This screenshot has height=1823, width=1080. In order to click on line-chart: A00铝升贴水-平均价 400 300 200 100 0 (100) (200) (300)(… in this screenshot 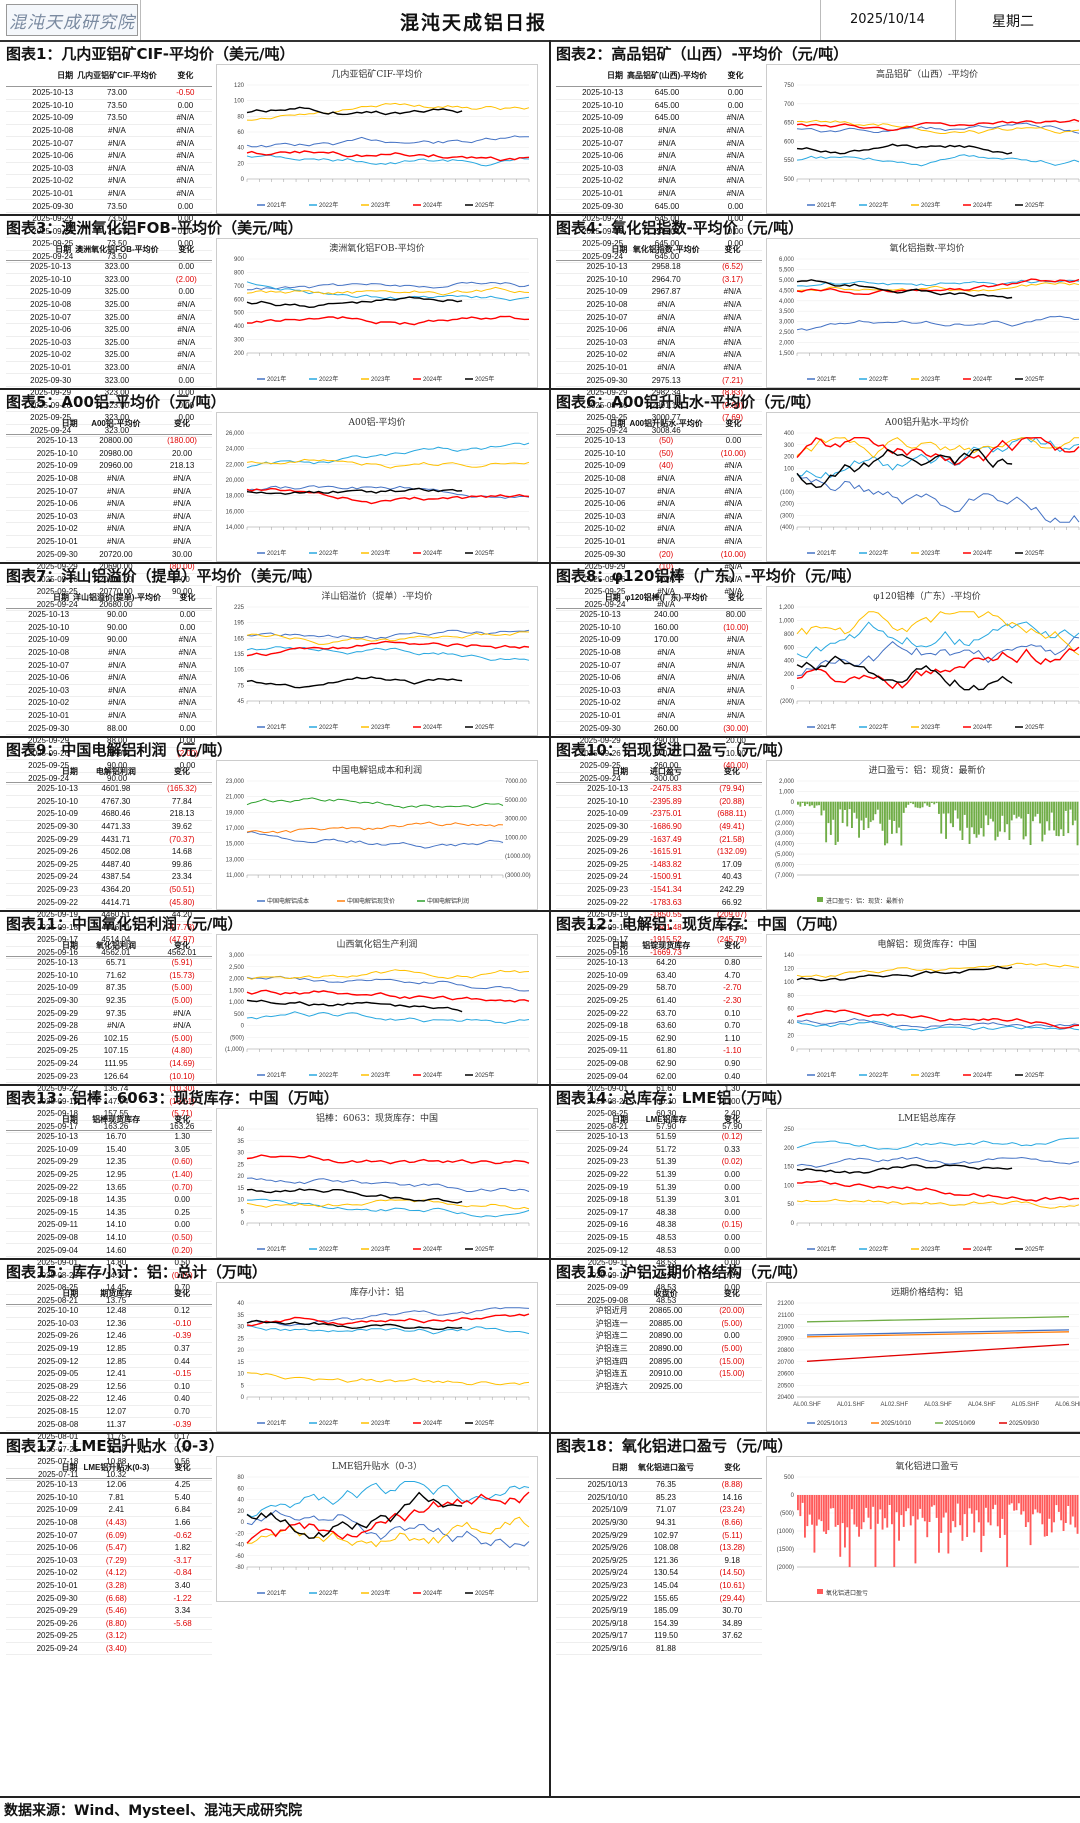, I will do `click(923, 487)`.